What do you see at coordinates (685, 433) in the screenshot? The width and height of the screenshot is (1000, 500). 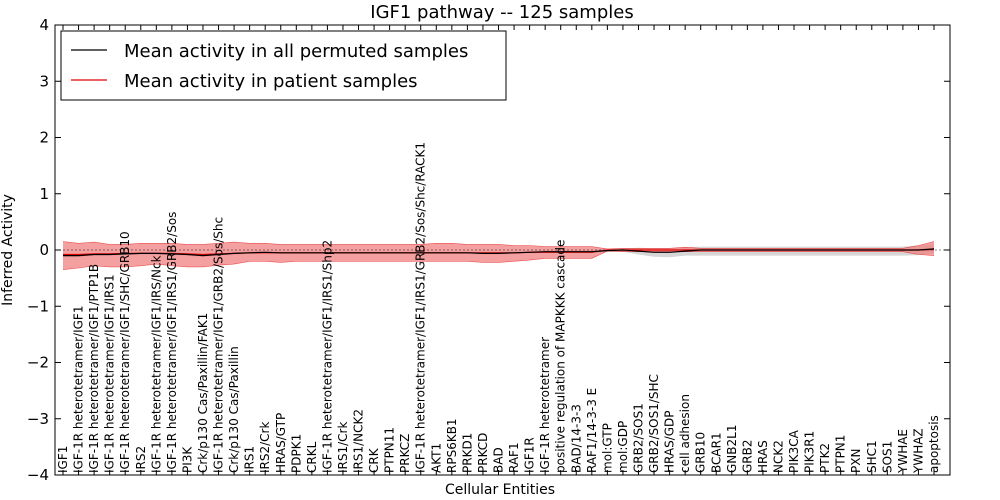 I see `x-tick-label: cell adhesion` at bounding box center [685, 433].